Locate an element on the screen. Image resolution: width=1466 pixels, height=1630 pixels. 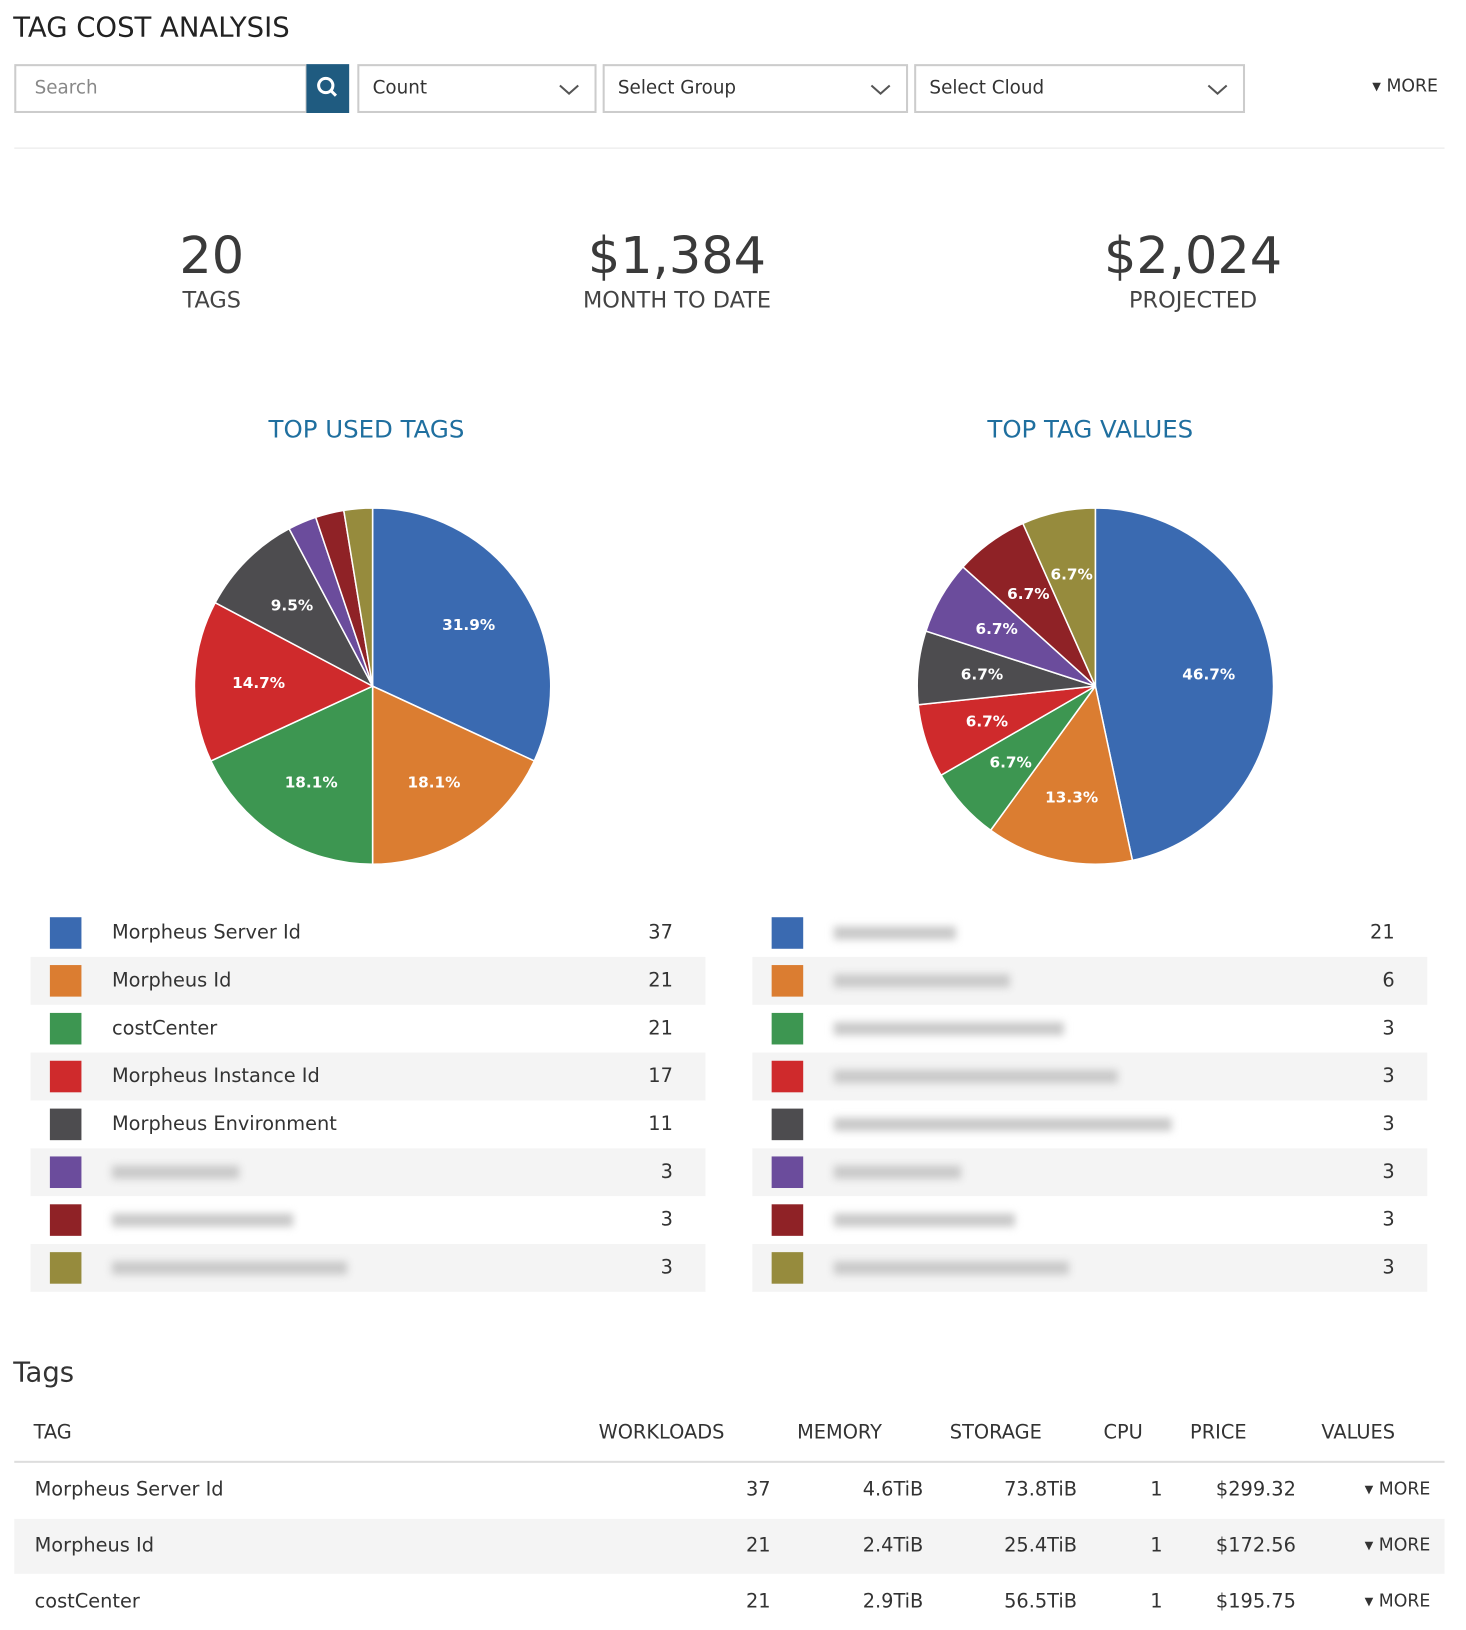
table-row: costCenter 21 2.9TiB 56.5TiB 1 $195.75 ▾ MORE is located at coordinates (729, 1602).